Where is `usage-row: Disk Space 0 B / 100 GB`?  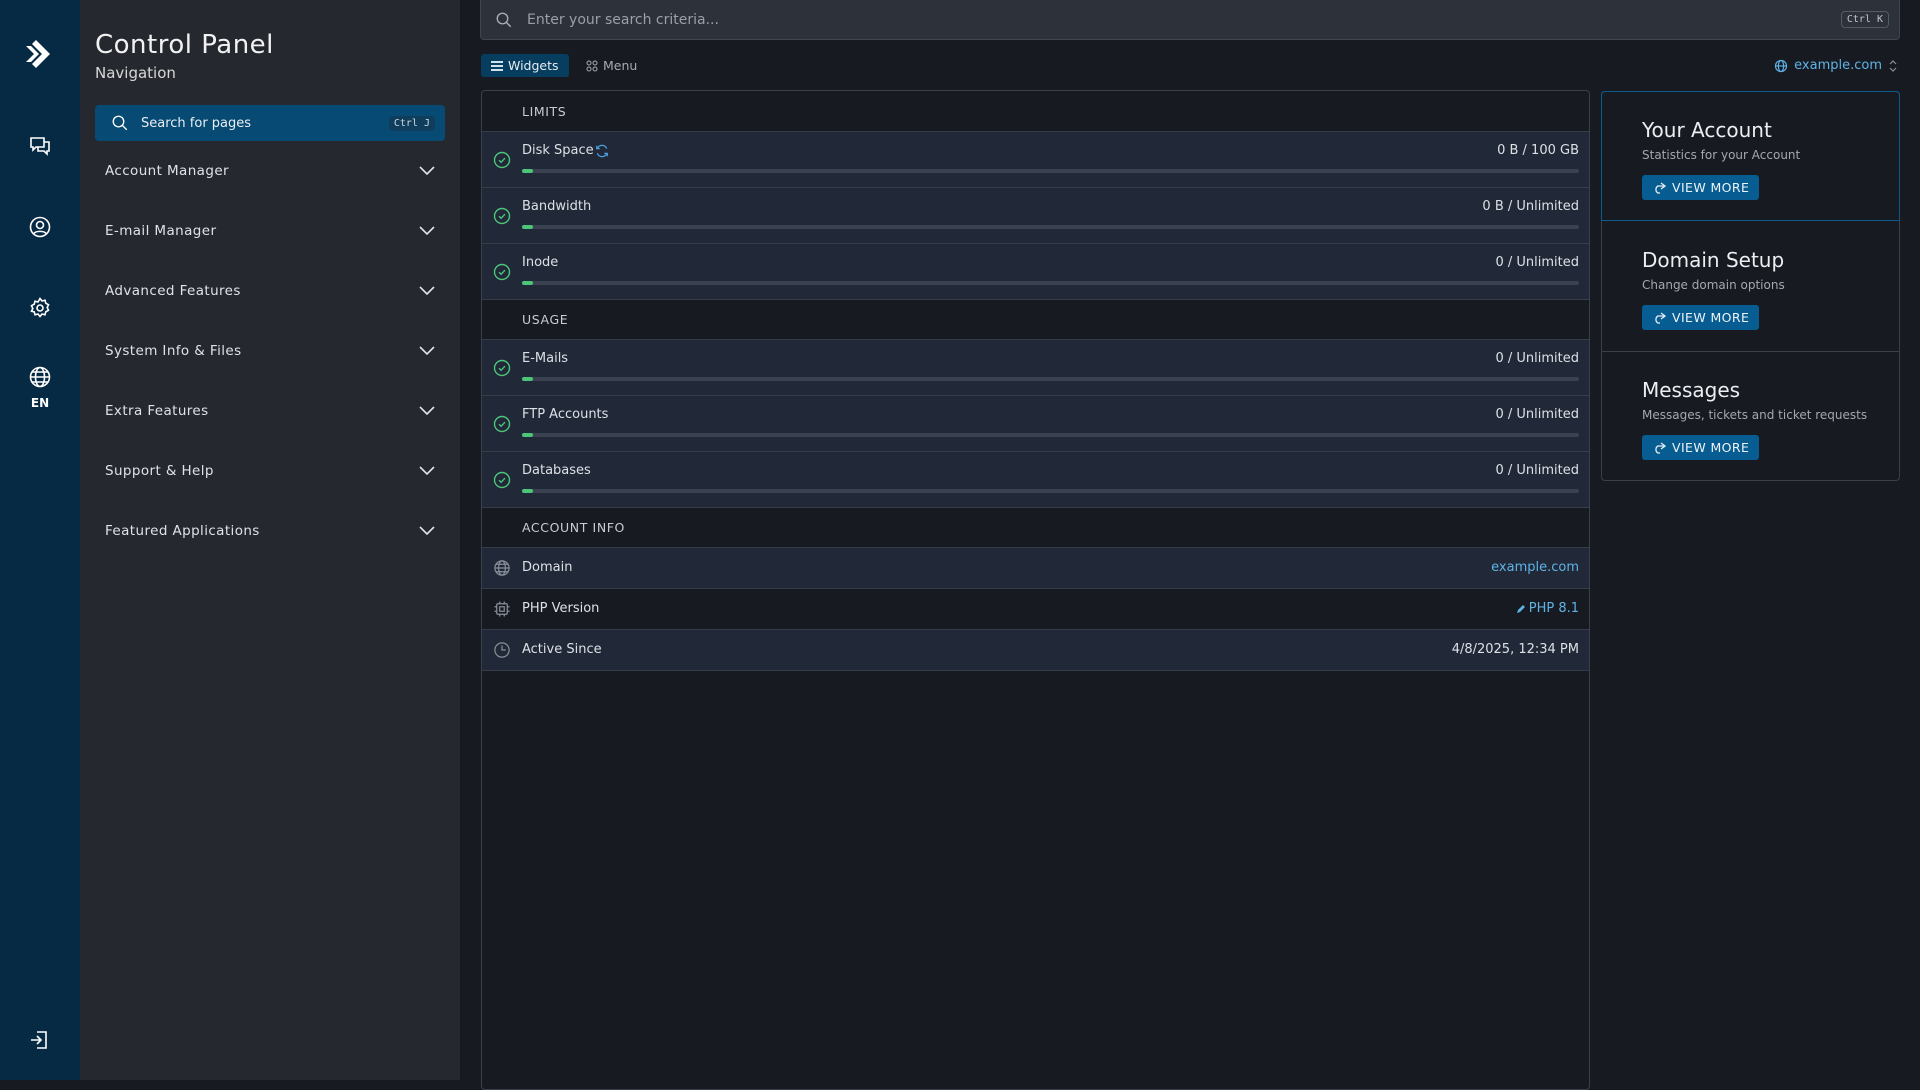 usage-row: Disk Space 0 B / 100 GB is located at coordinates (1035, 160).